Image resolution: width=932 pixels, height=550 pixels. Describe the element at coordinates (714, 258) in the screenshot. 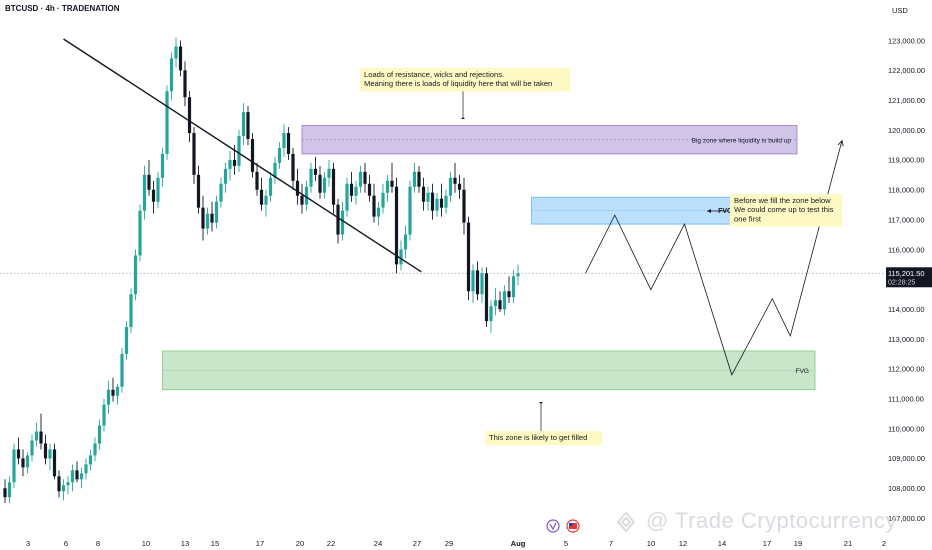

I see `projection-path` at that location.